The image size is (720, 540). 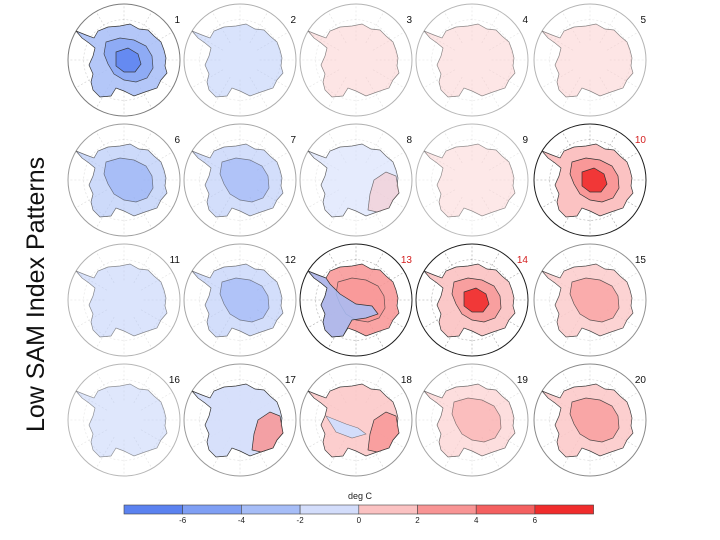 I want to click on map-panel-11: 11, so click(x=124, y=300).